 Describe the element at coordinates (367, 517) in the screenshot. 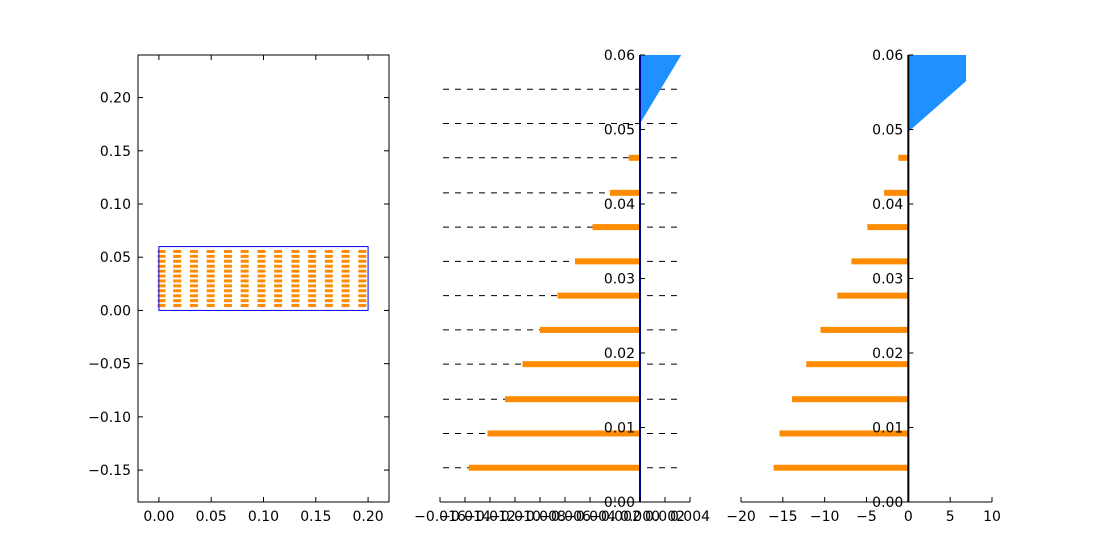

I see `x-tick-label: 0.20` at that location.